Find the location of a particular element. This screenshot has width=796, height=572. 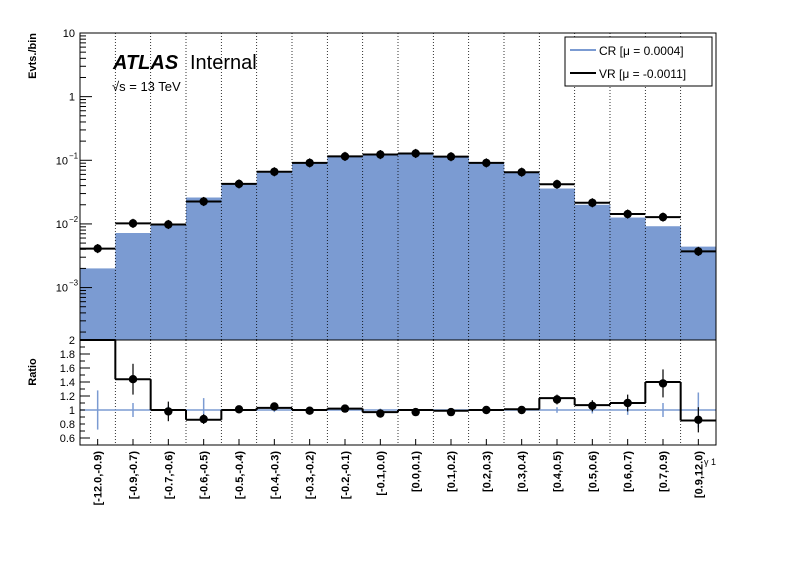

y-tick-label-top-3: 1 is located at coordinates (72, 98).